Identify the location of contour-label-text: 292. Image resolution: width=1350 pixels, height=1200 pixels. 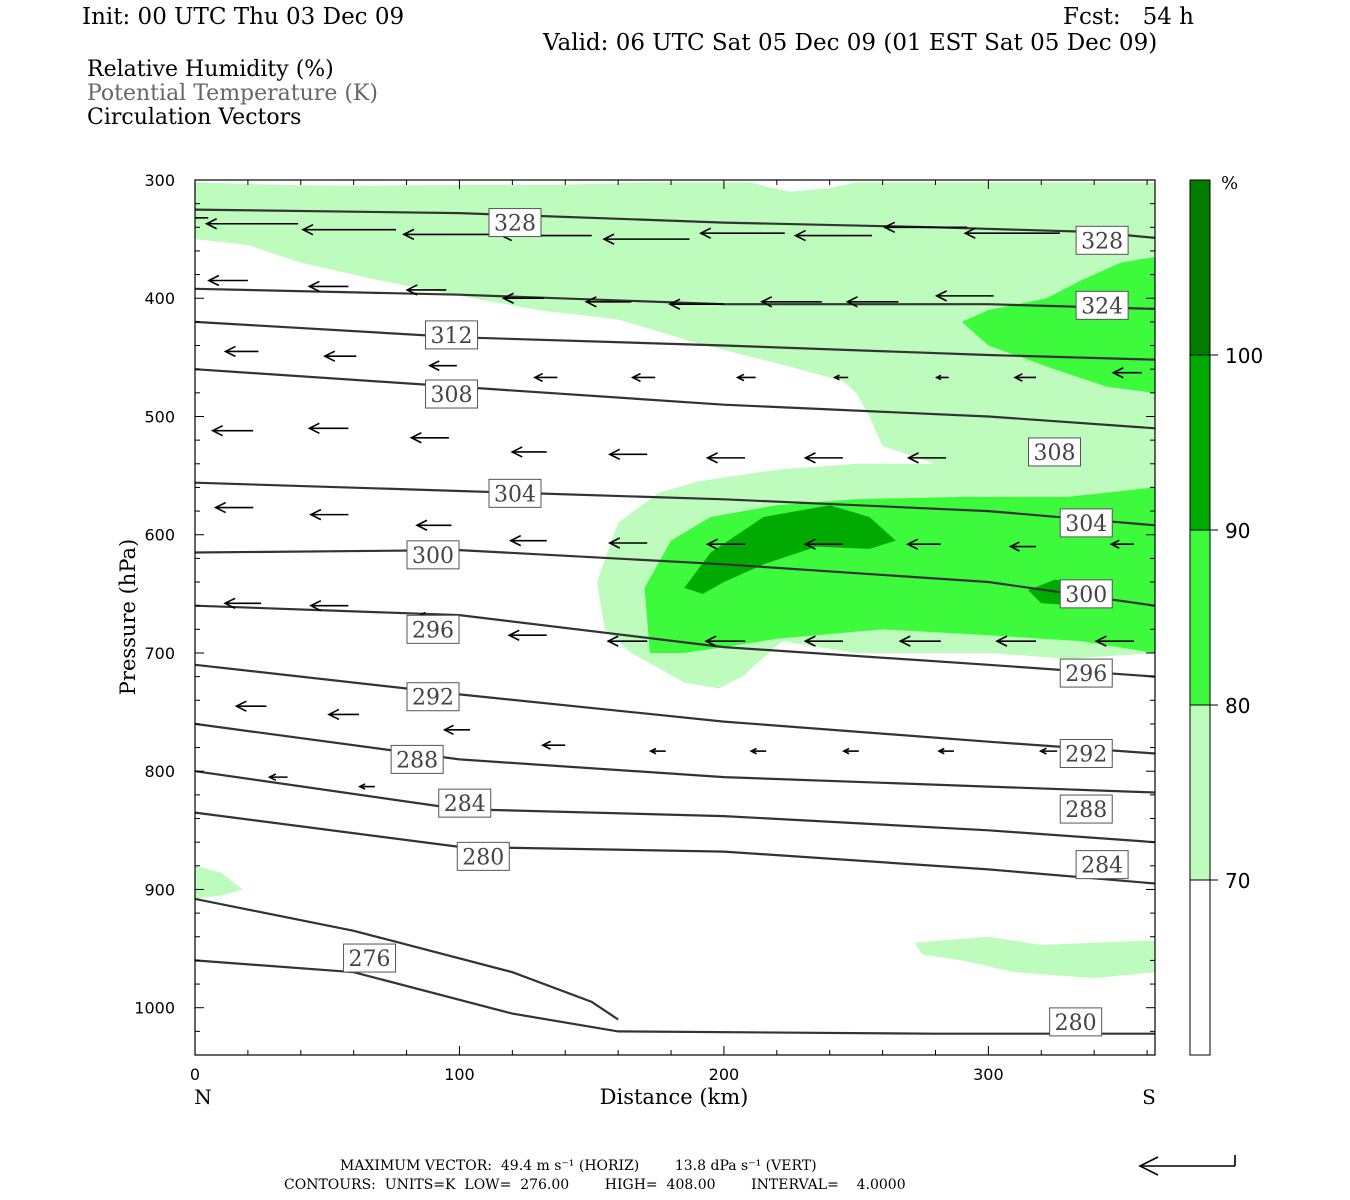
(433, 698).